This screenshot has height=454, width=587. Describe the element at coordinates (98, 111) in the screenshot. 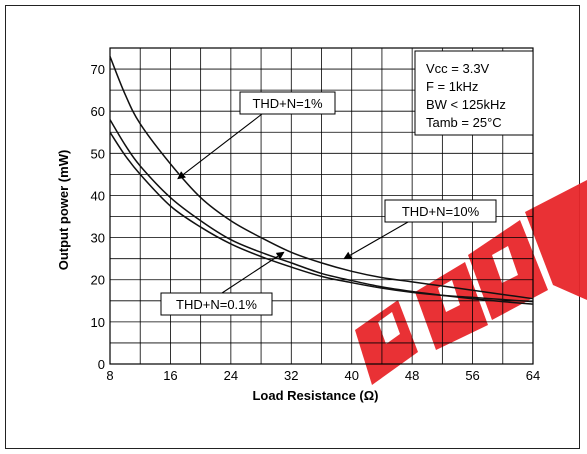

I see `y-tick-label: 60` at that location.